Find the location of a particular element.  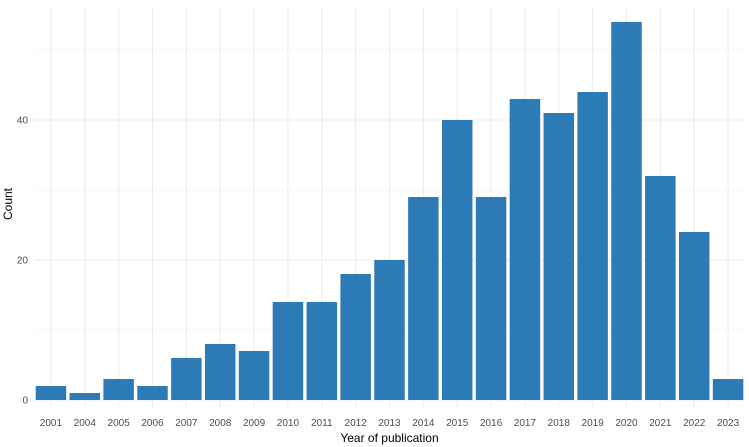

x-tick-label: 2020 is located at coordinates (626, 423).